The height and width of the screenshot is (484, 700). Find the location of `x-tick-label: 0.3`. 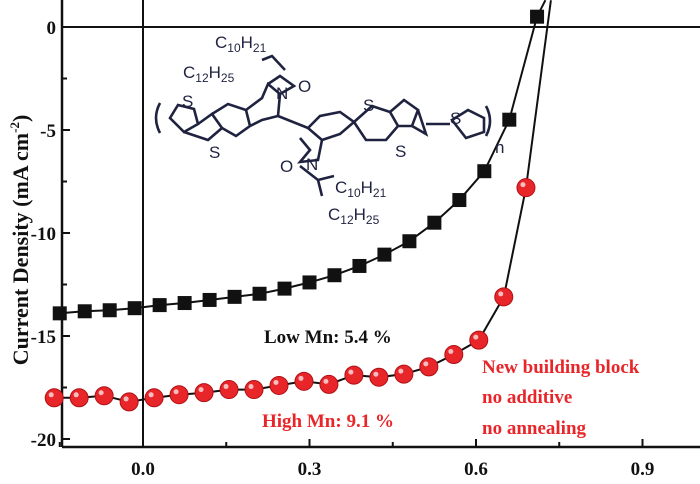

x-tick-label: 0.3 is located at coordinates (310, 469).